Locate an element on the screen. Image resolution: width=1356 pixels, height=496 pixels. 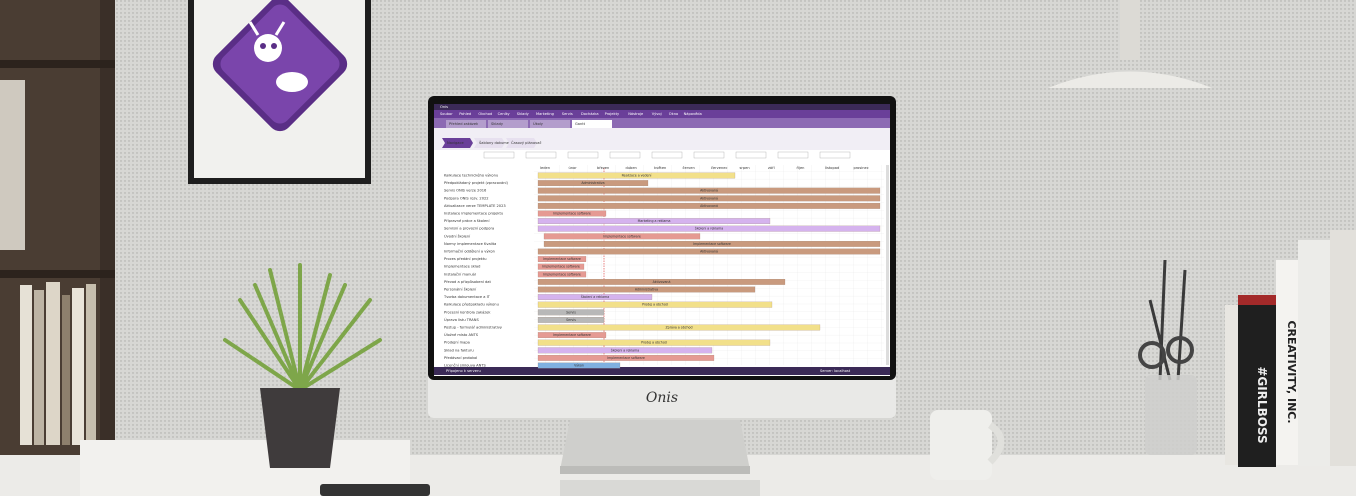
book-title: #GIRLBOSS is located at coordinates (1262, 404).